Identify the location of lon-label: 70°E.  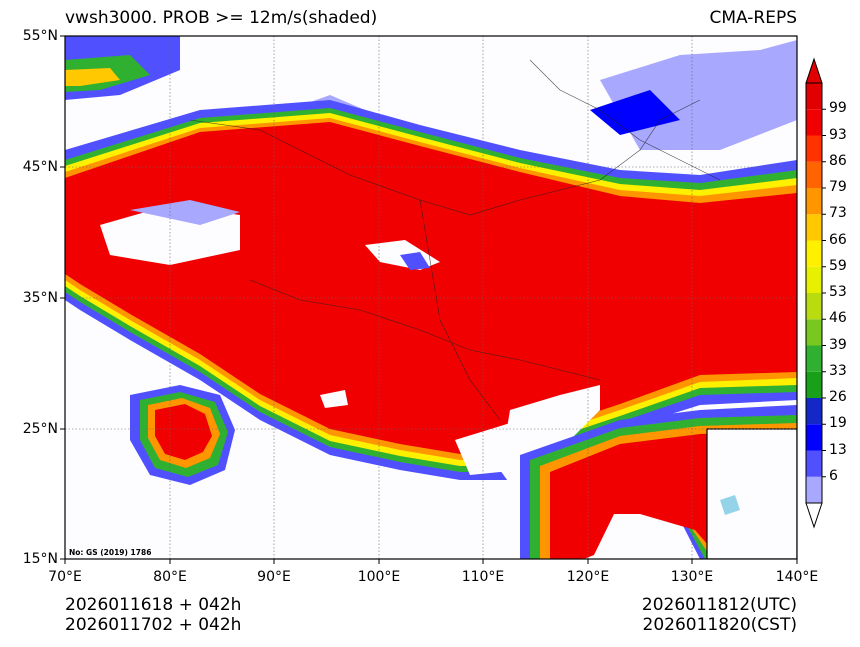
(65, 577).